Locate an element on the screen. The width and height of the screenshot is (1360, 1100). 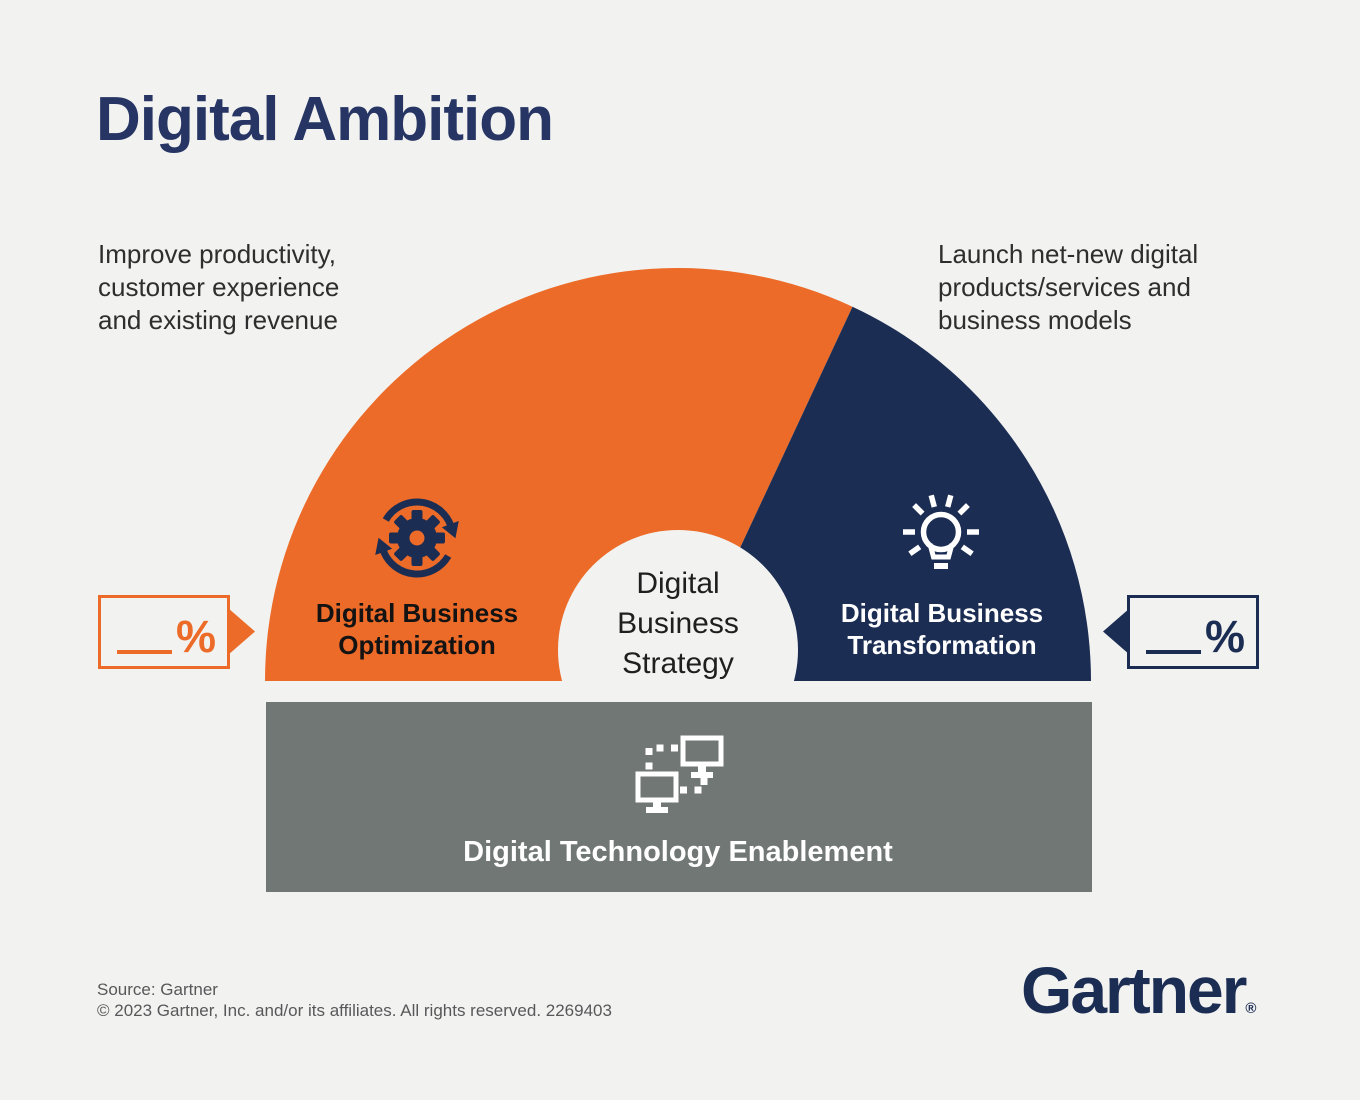
left-percent-callout: % is located at coordinates (176, 632).